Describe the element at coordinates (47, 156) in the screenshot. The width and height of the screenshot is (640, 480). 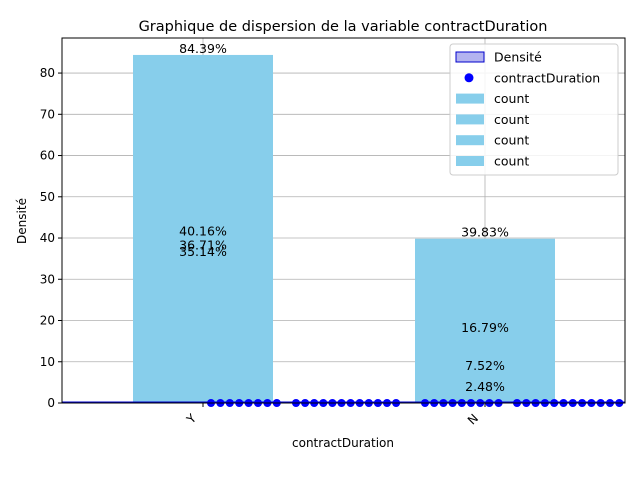
I see `y-tick-label: 60` at that location.